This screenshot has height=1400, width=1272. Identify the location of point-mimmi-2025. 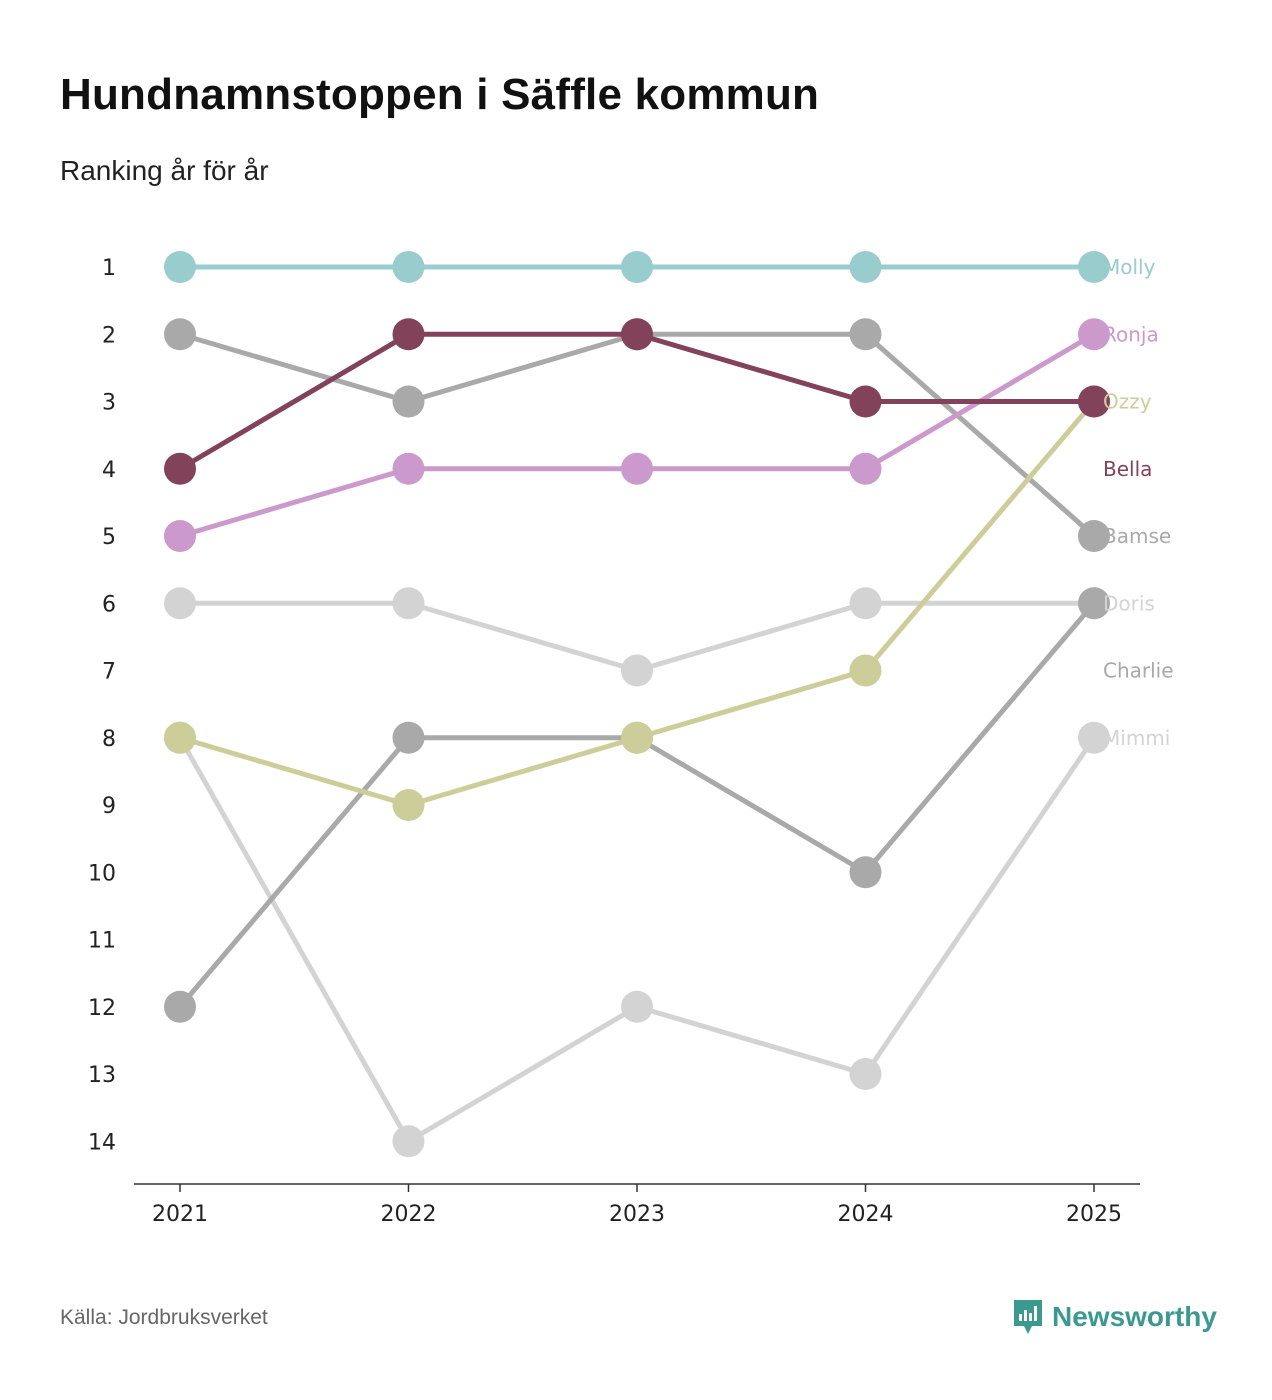
(1094, 737).